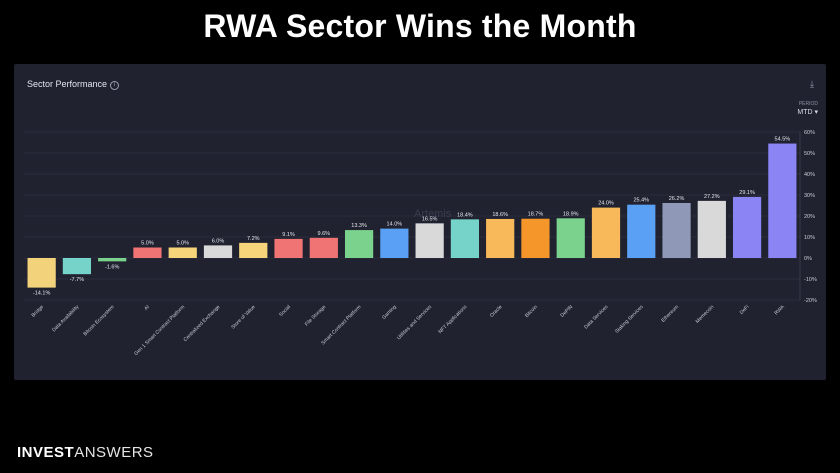 The width and height of the screenshot is (840, 473). I want to click on category-label: Oracle, so click(496, 311).